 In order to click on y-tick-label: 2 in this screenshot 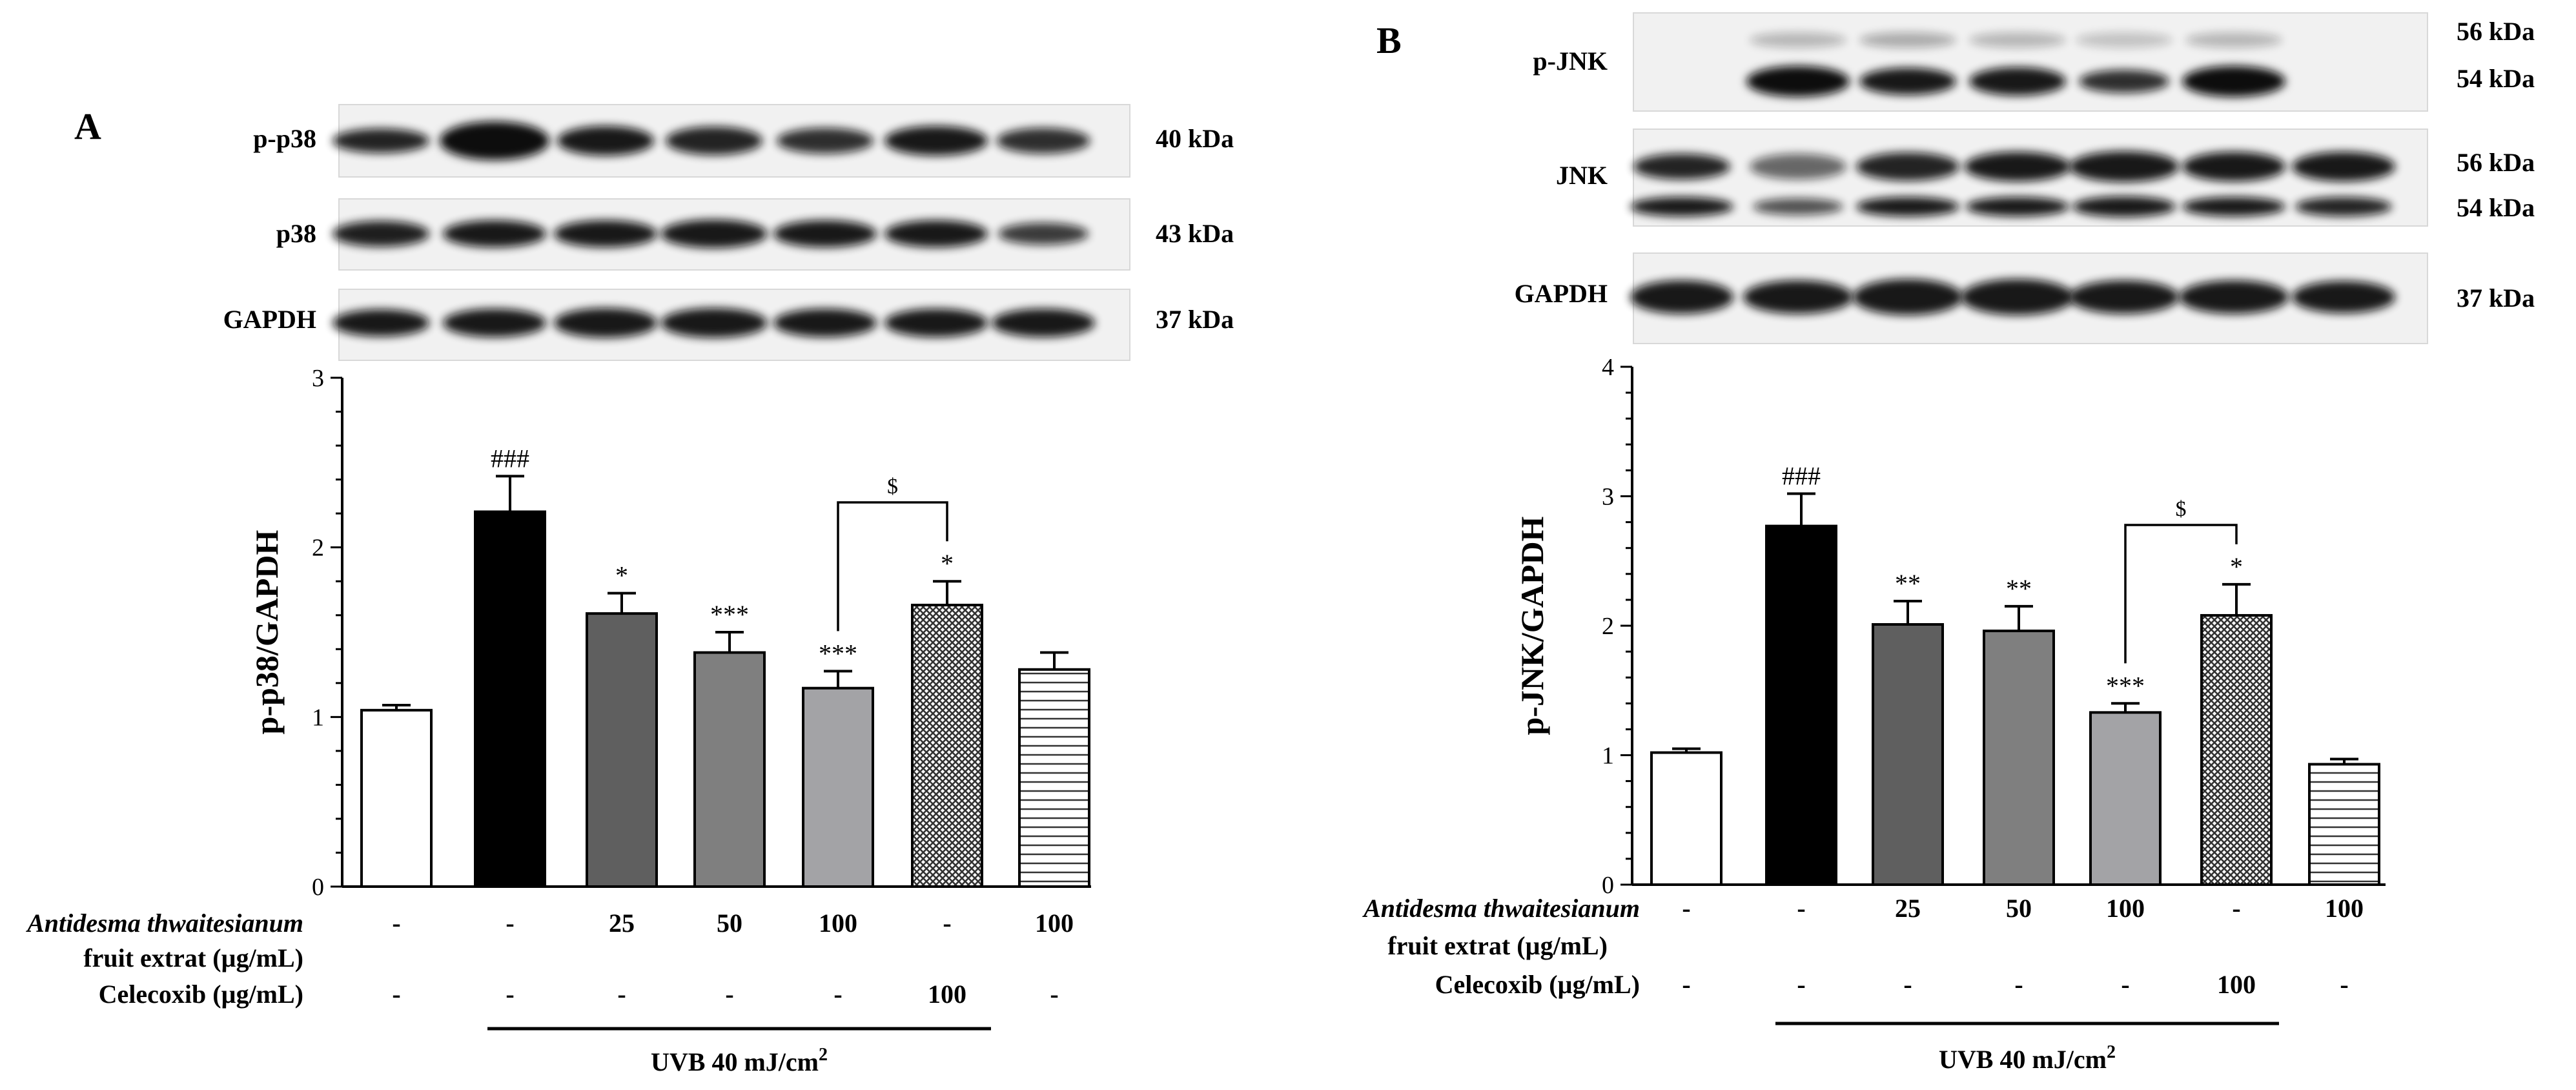, I will do `click(318, 548)`.